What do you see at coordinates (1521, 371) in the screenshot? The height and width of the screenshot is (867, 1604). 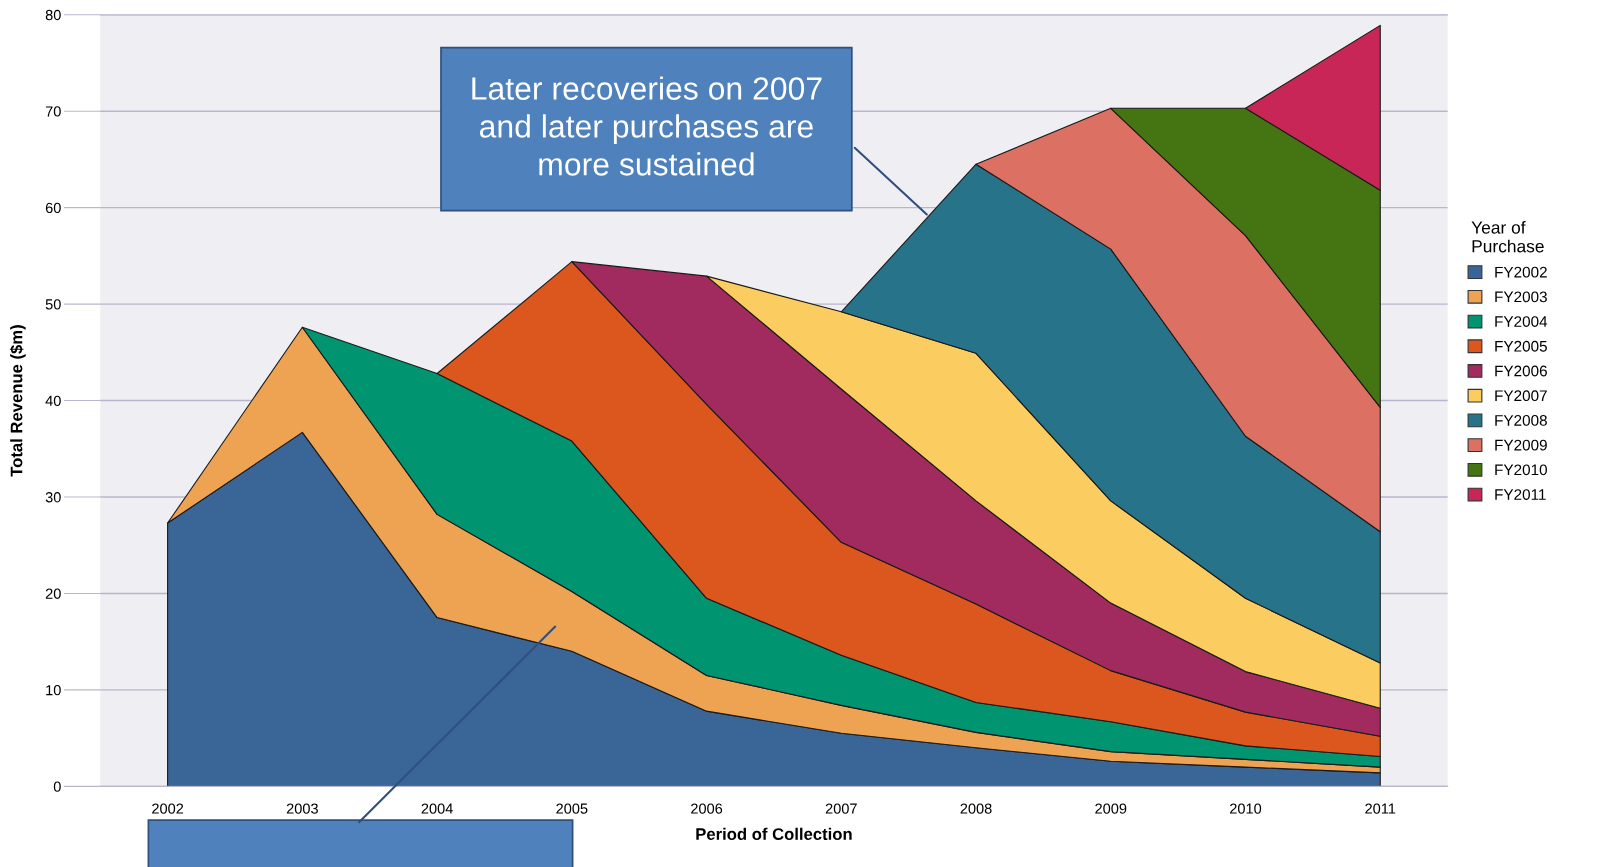 I see `legend-label: FY2006` at bounding box center [1521, 371].